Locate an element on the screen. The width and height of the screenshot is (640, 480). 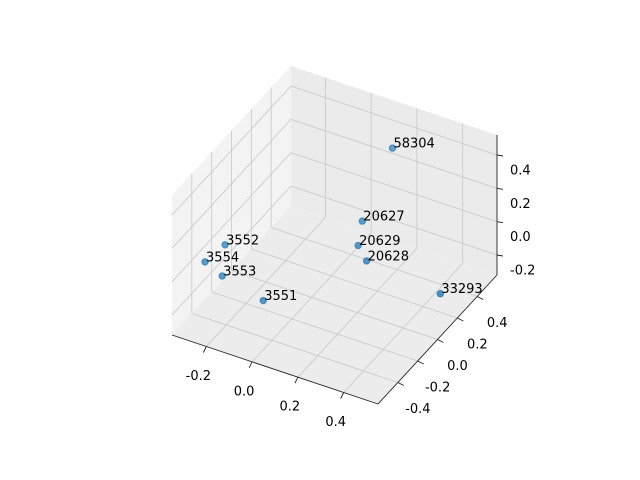
y-tick-label: -0.2 is located at coordinates (437, 388).